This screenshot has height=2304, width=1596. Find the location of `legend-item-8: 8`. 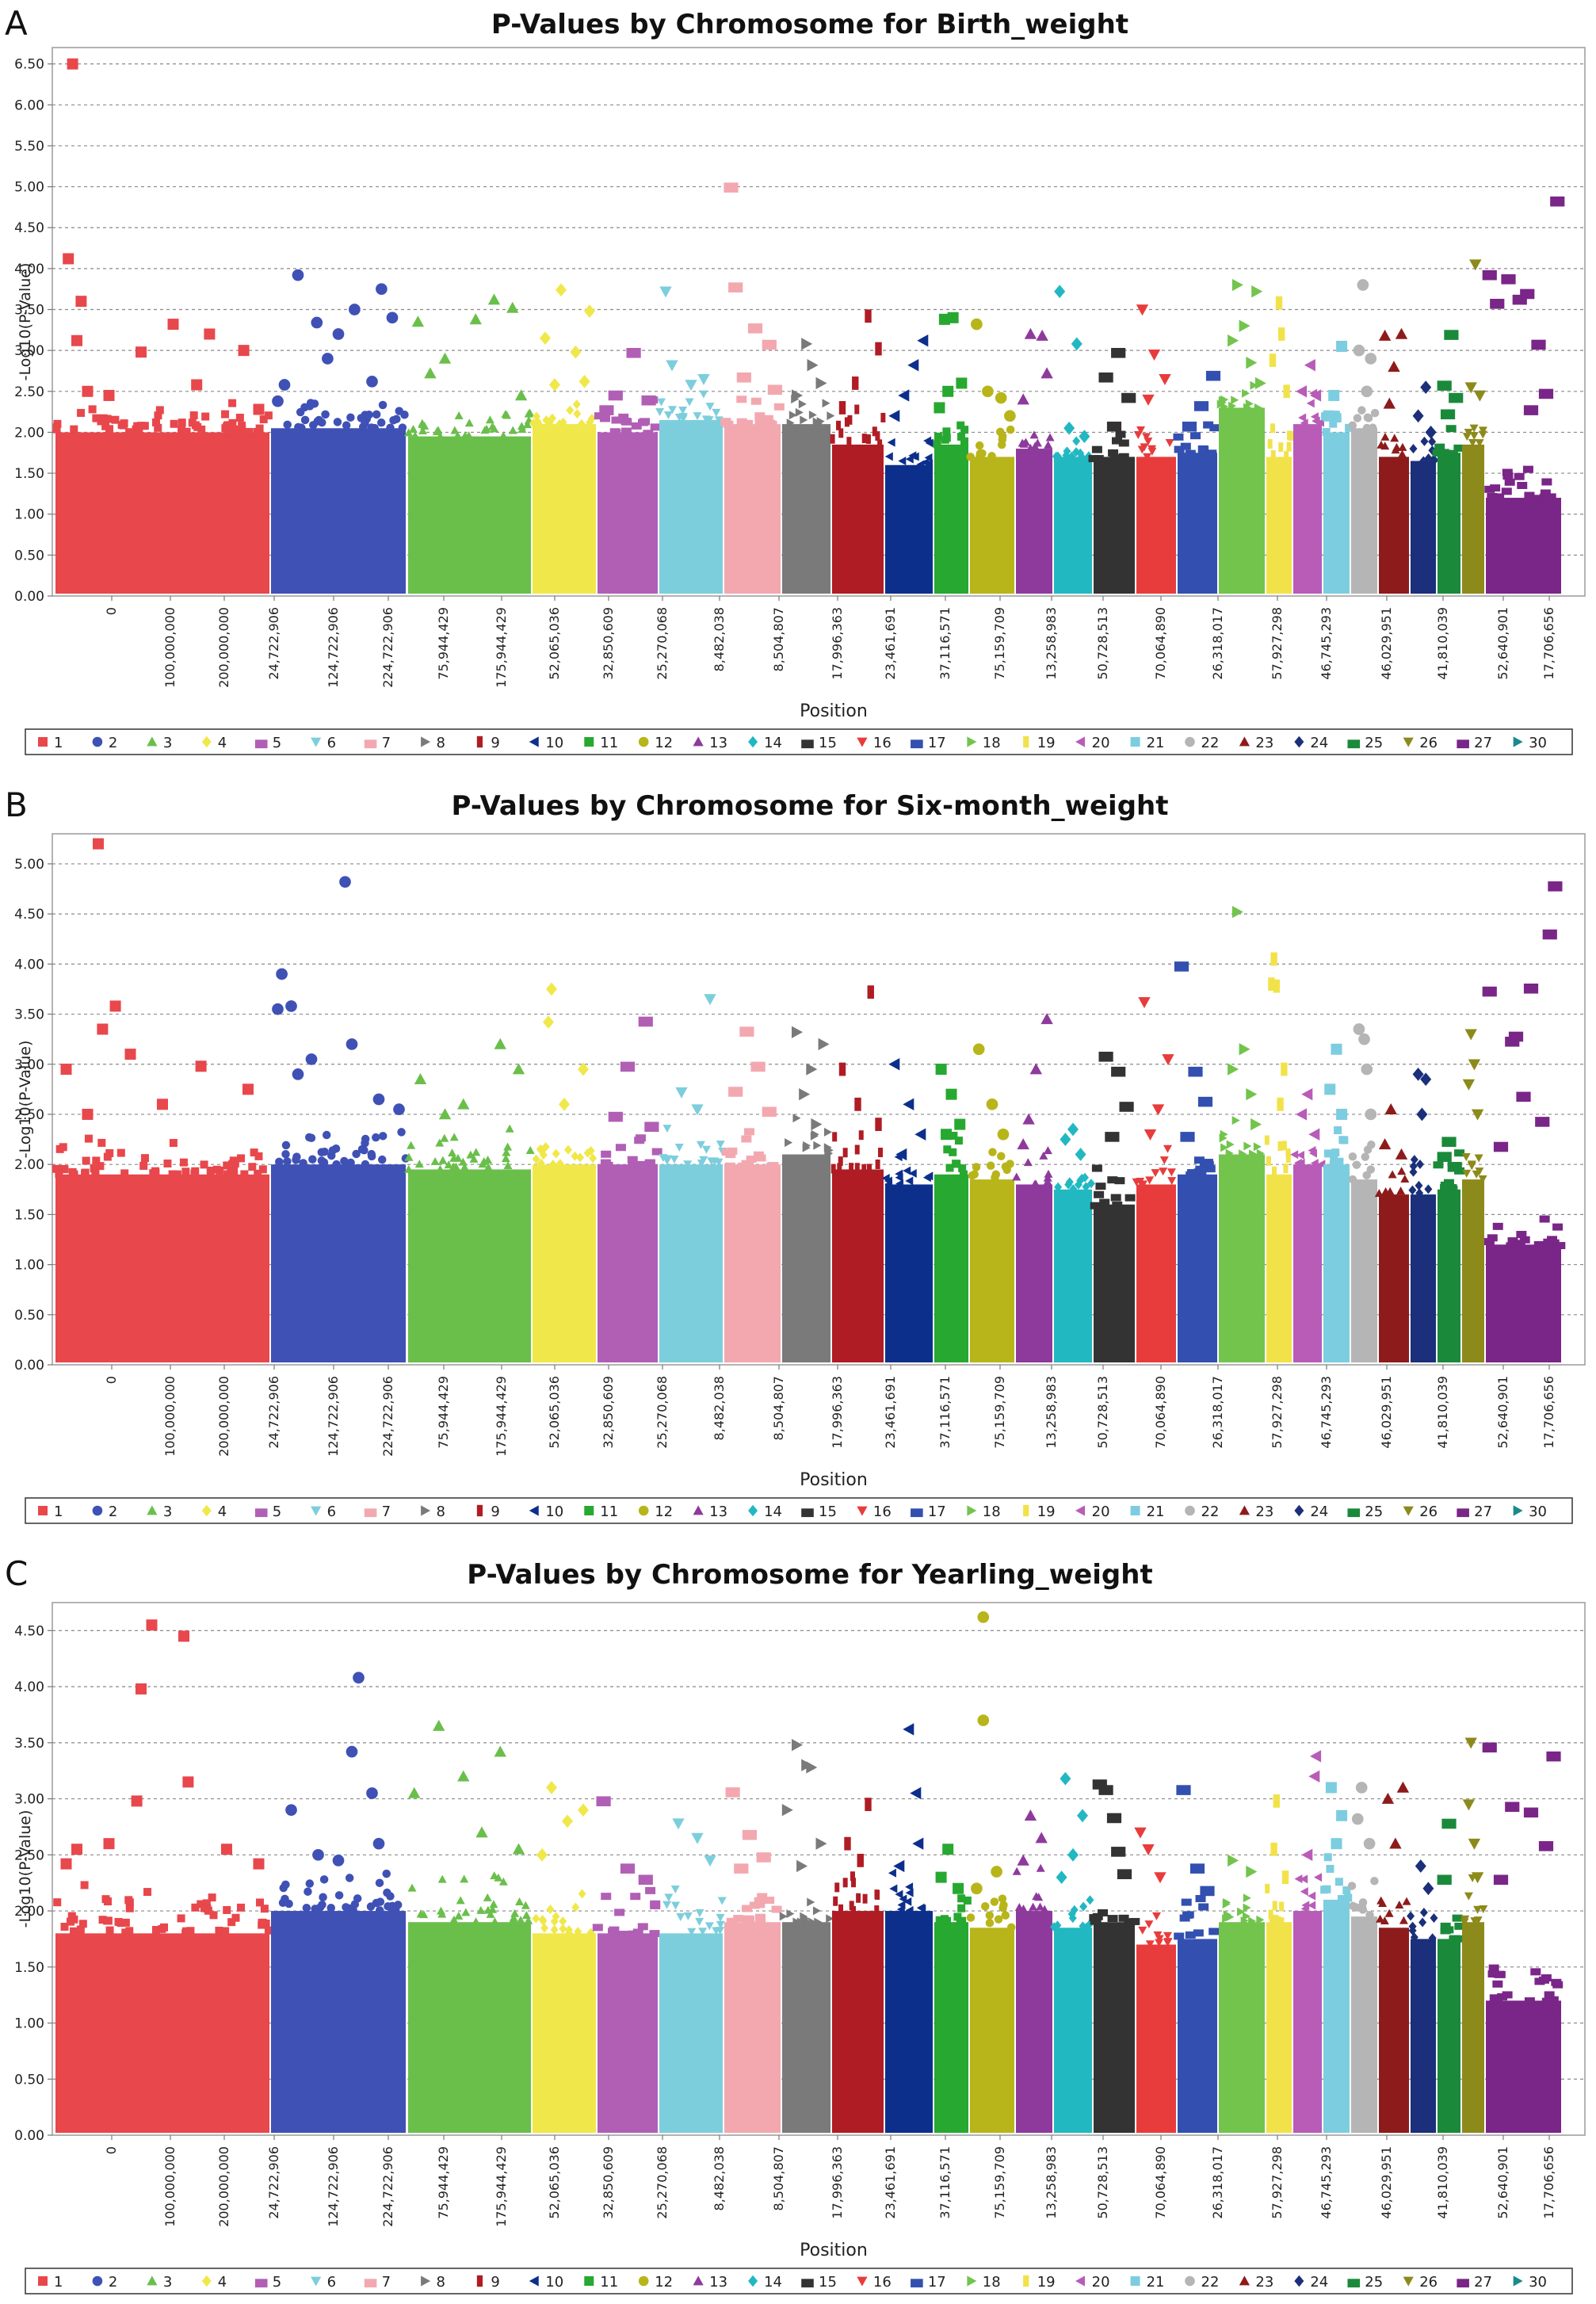

legend-item-8: 8 is located at coordinates (433, 2282).